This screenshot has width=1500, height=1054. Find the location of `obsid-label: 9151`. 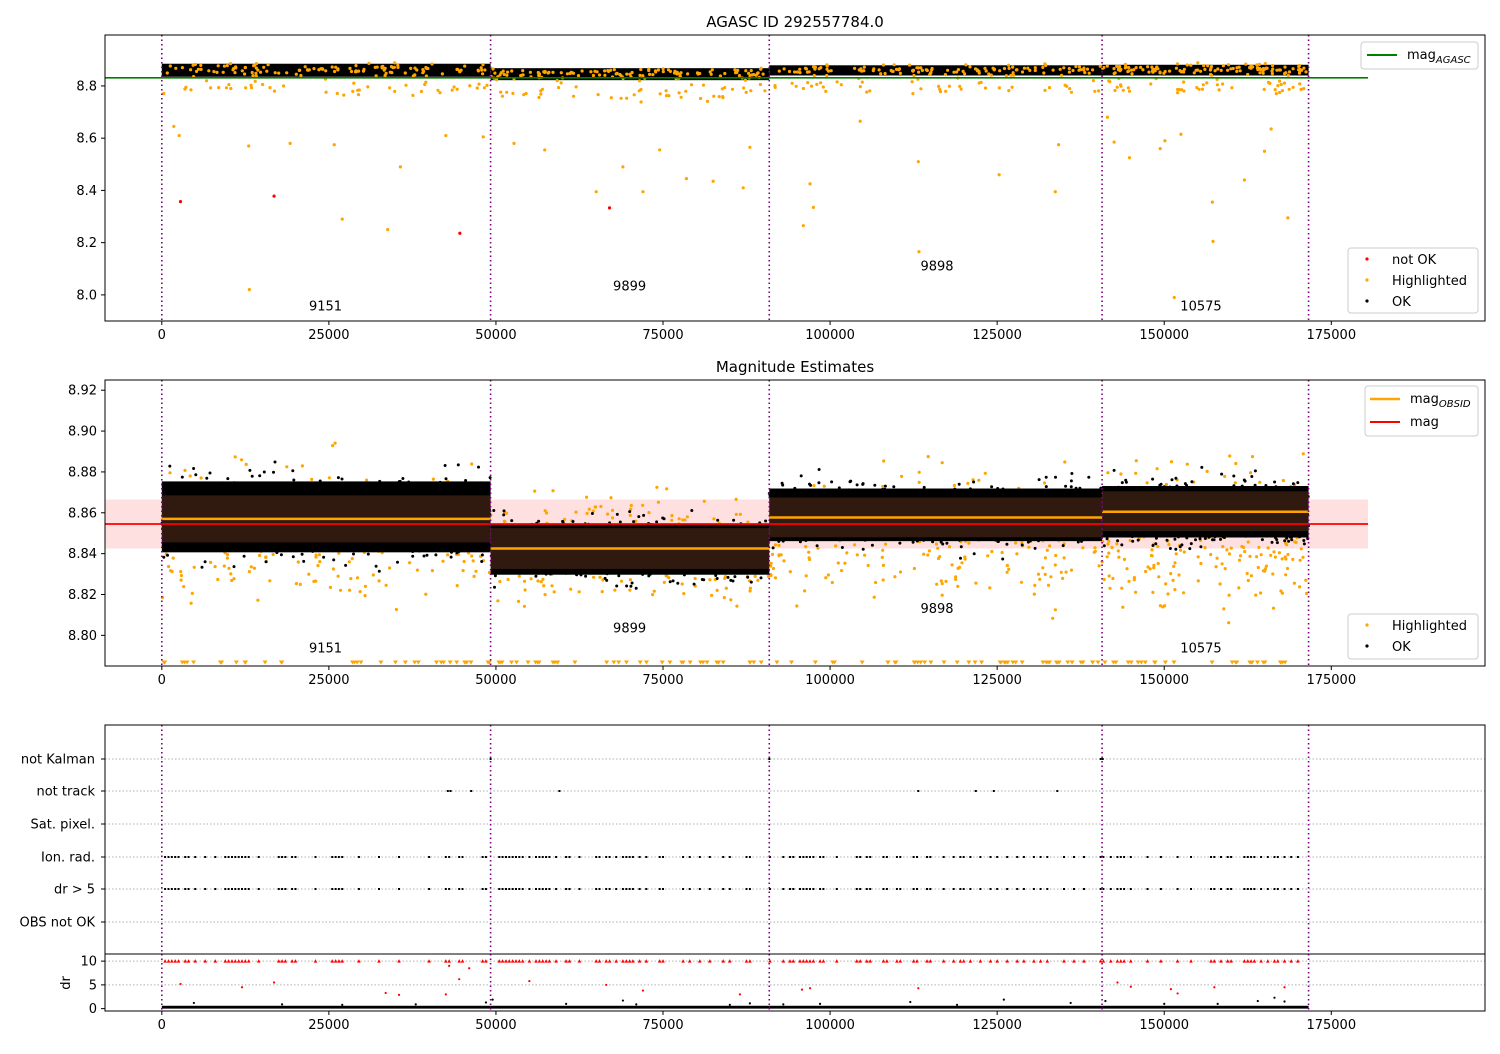

obsid-label: 9151 is located at coordinates (325, 649).